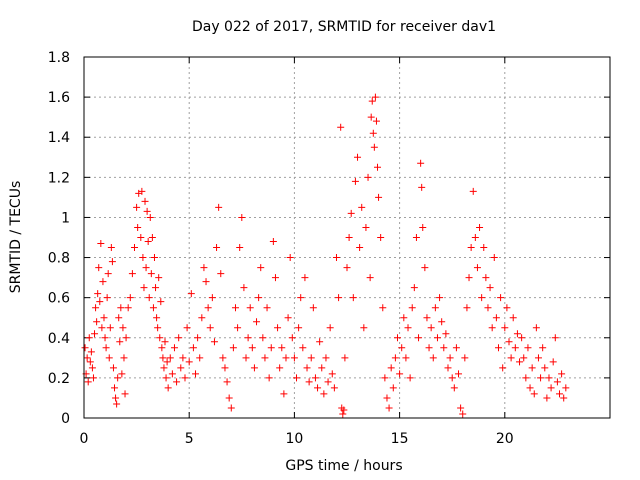  I want to click on y-tick-label: 1.2, so click(59, 178).